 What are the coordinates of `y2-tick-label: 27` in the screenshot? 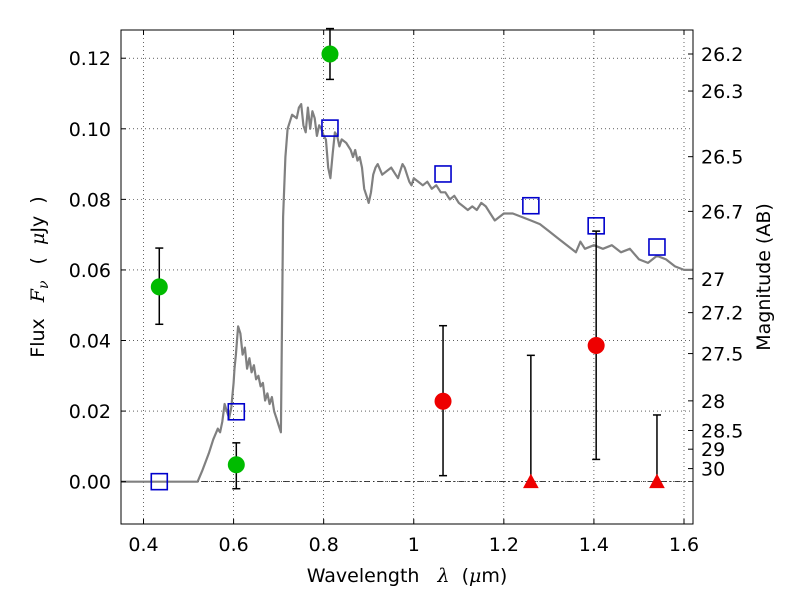 It's located at (713, 280).